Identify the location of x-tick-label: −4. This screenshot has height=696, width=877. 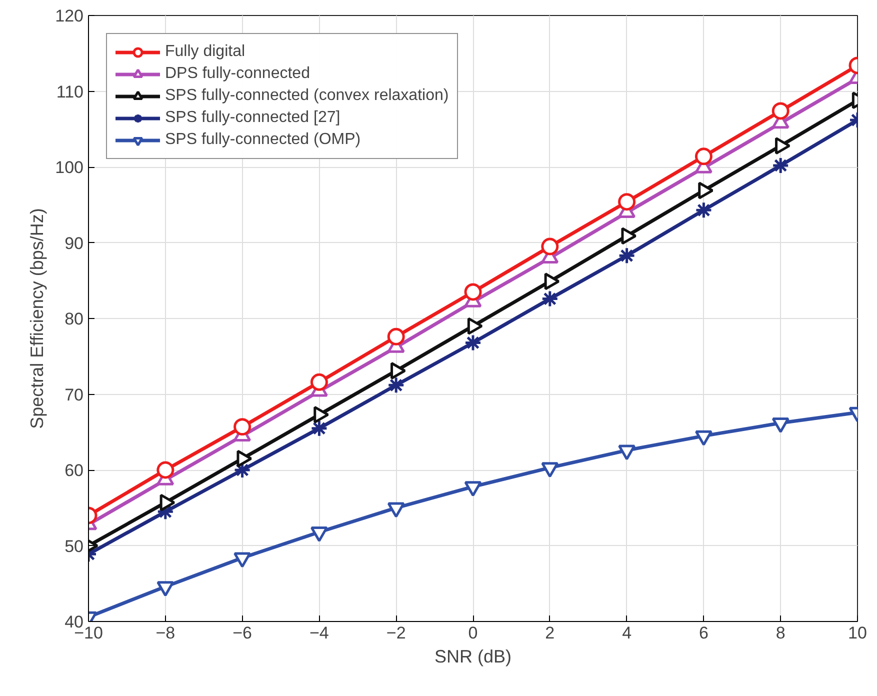
(319, 633).